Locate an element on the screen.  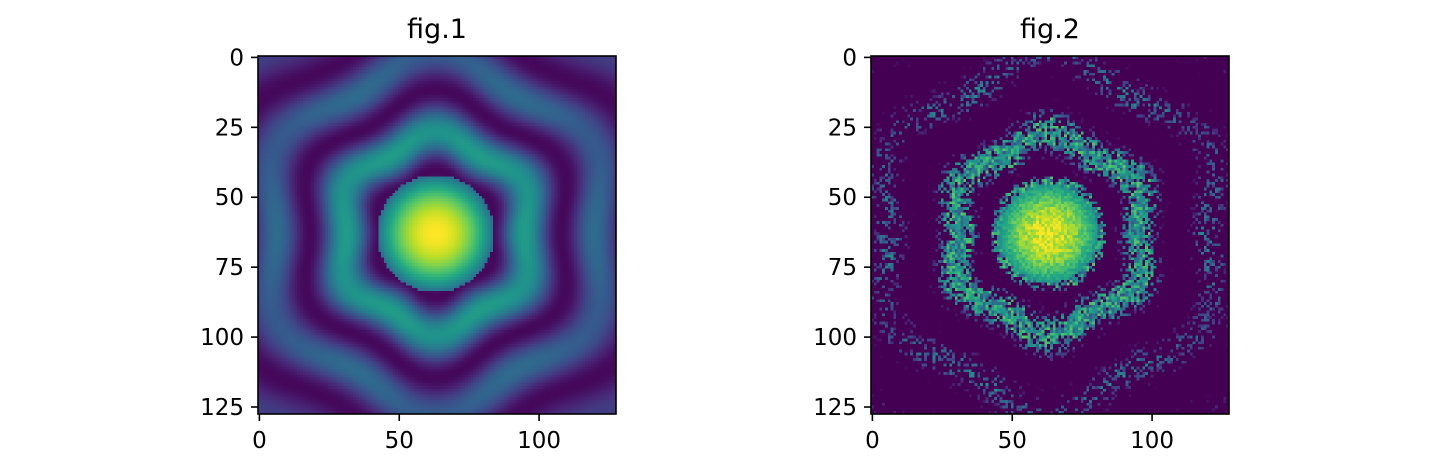
chart-title: fig.2 is located at coordinates (1050, 29).